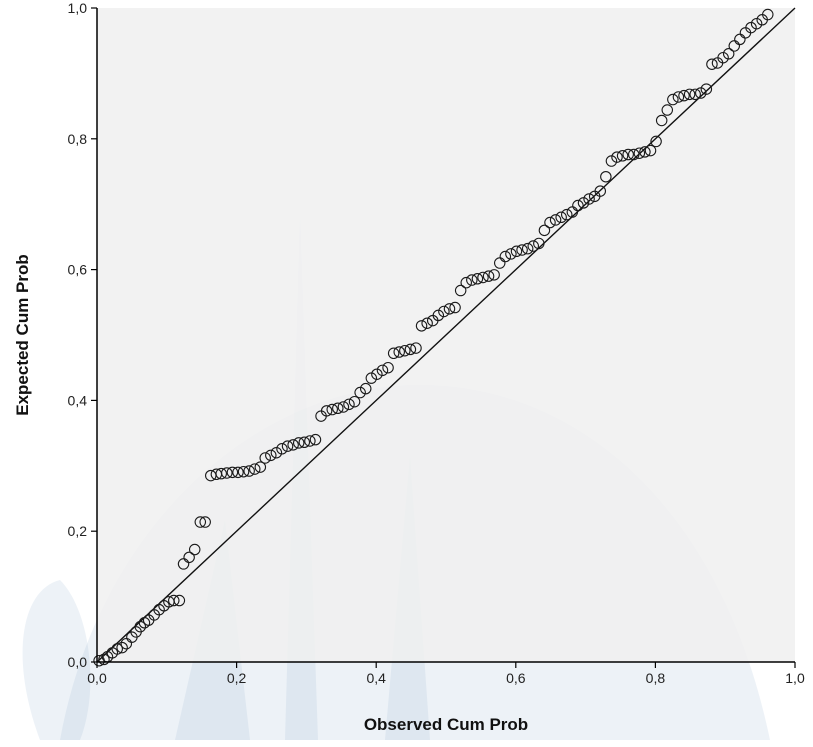 The height and width of the screenshot is (747, 813). I want to click on y-tick-label: 0,4, so click(78, 400).